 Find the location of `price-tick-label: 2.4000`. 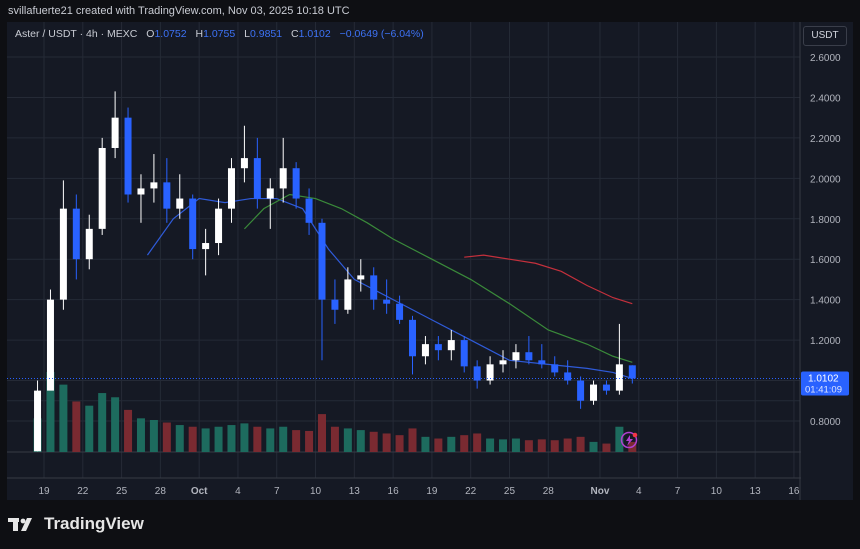

price-tick-label: 2.4000 is located at coordinates (825, 98).